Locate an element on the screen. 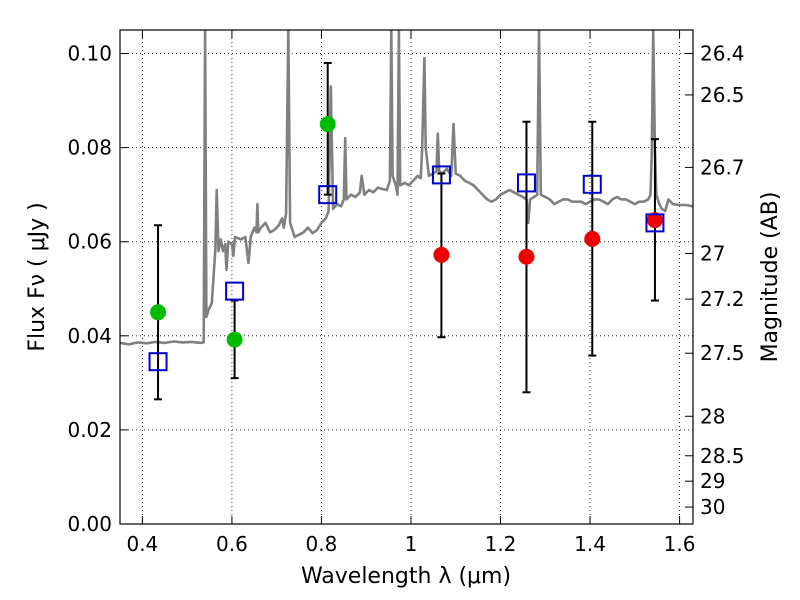 The width and height of the screenshot is (800, 600). right-tick-label: 26.4 is located at coordinates (722, 54).